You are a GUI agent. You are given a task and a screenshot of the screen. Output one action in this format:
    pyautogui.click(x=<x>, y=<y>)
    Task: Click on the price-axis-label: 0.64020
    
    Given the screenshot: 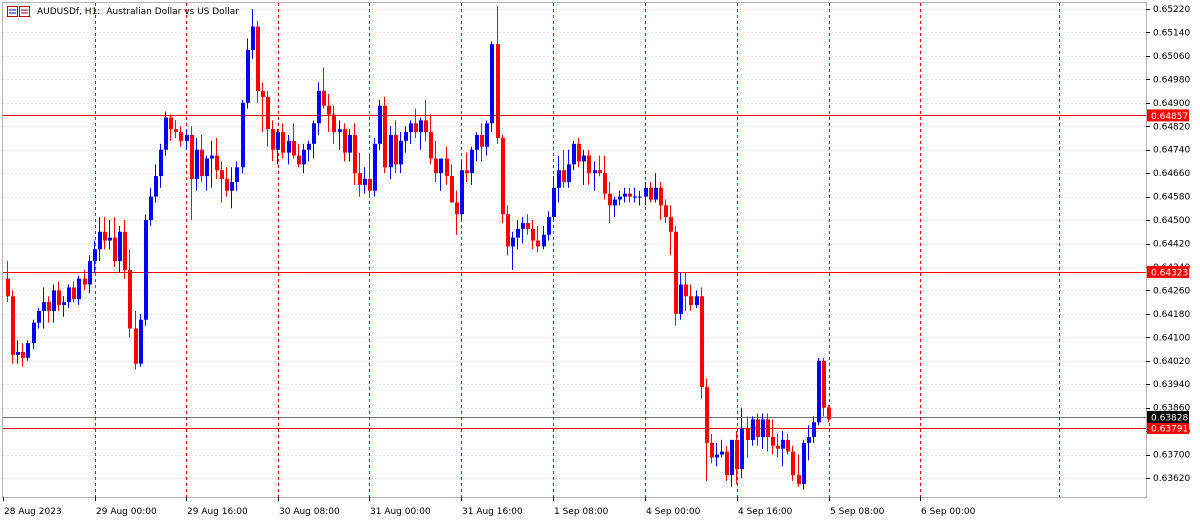 What is the action you would take?
    pyautogui.click(x=1171, y=362)
    